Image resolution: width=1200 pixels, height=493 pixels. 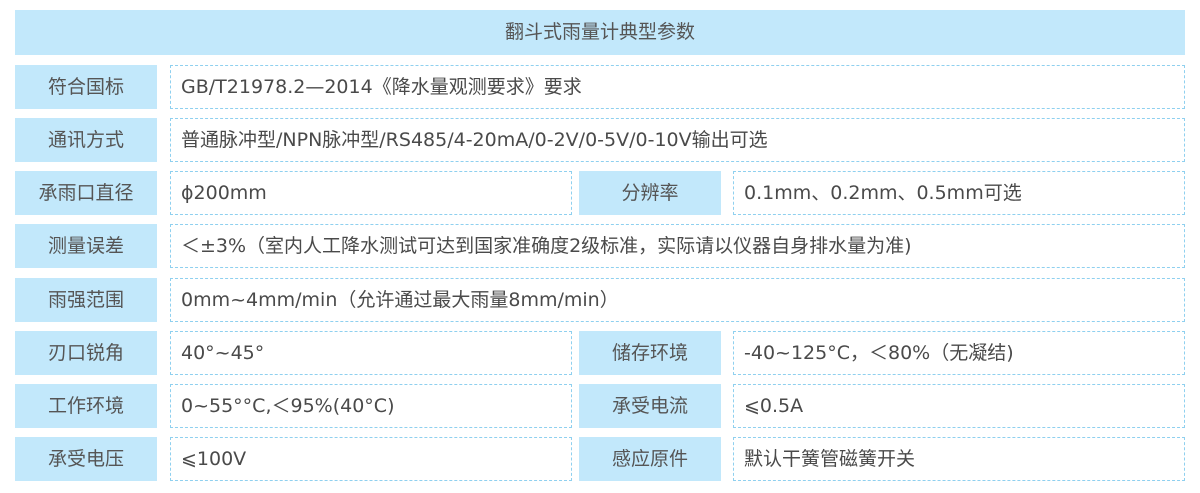 I want to click on param-value: ϕ200mm, so click(x=371, y=193).